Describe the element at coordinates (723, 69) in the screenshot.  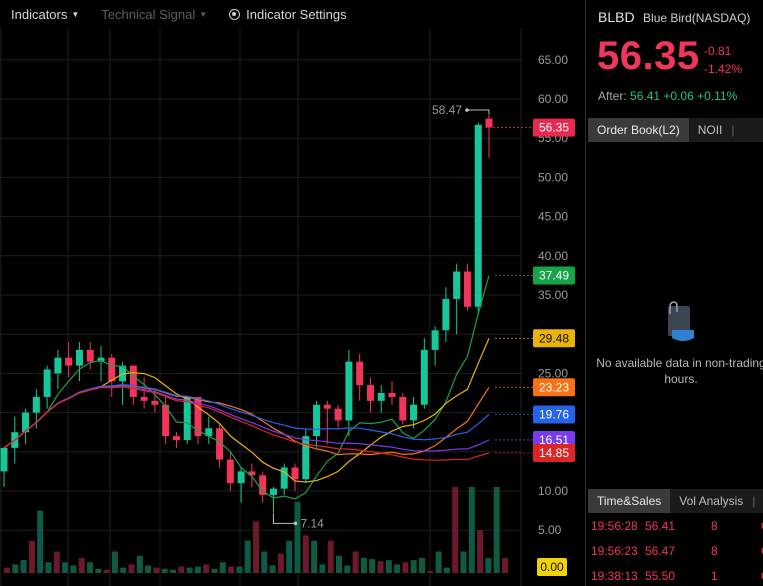
I see `change-percent: -1.42%` at that location.